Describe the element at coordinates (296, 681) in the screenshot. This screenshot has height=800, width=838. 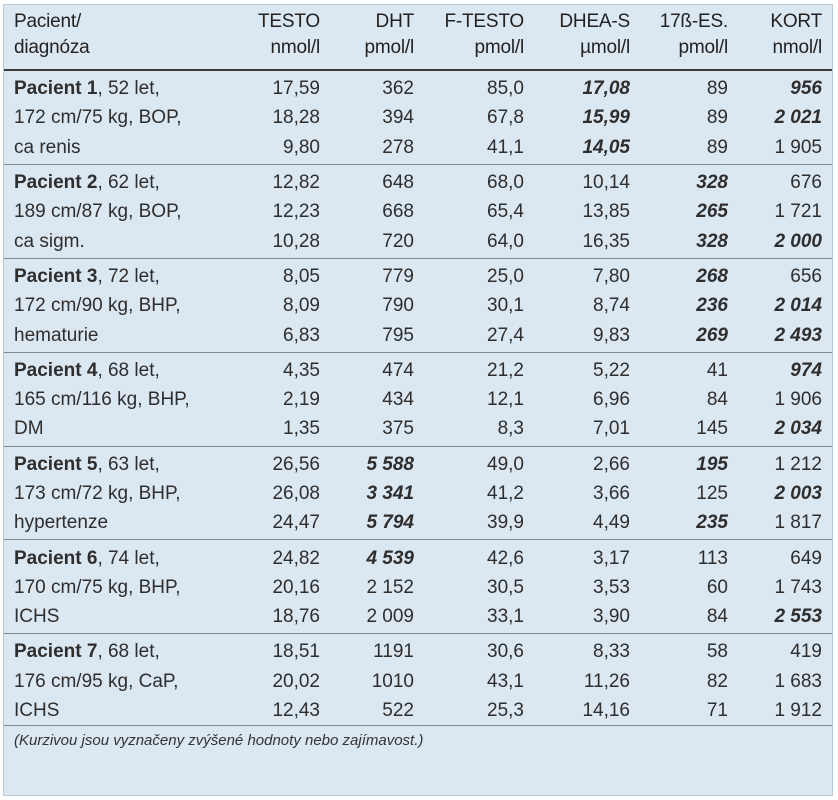
I see `value-cell: 20,02` at that location.